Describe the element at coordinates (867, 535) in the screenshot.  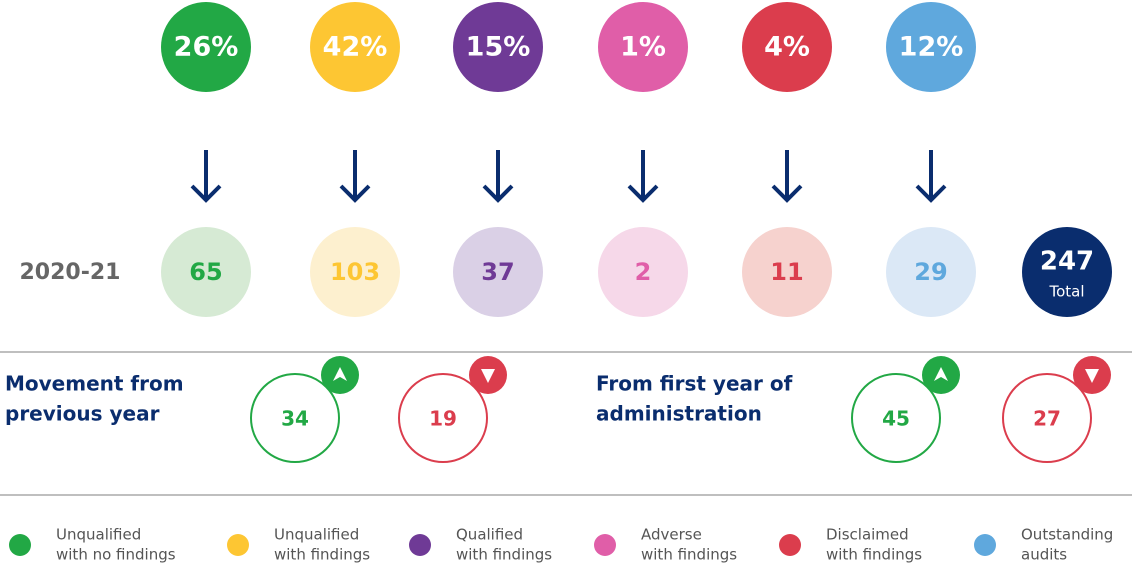
I see `legend-label: Disclaimed` at that location.